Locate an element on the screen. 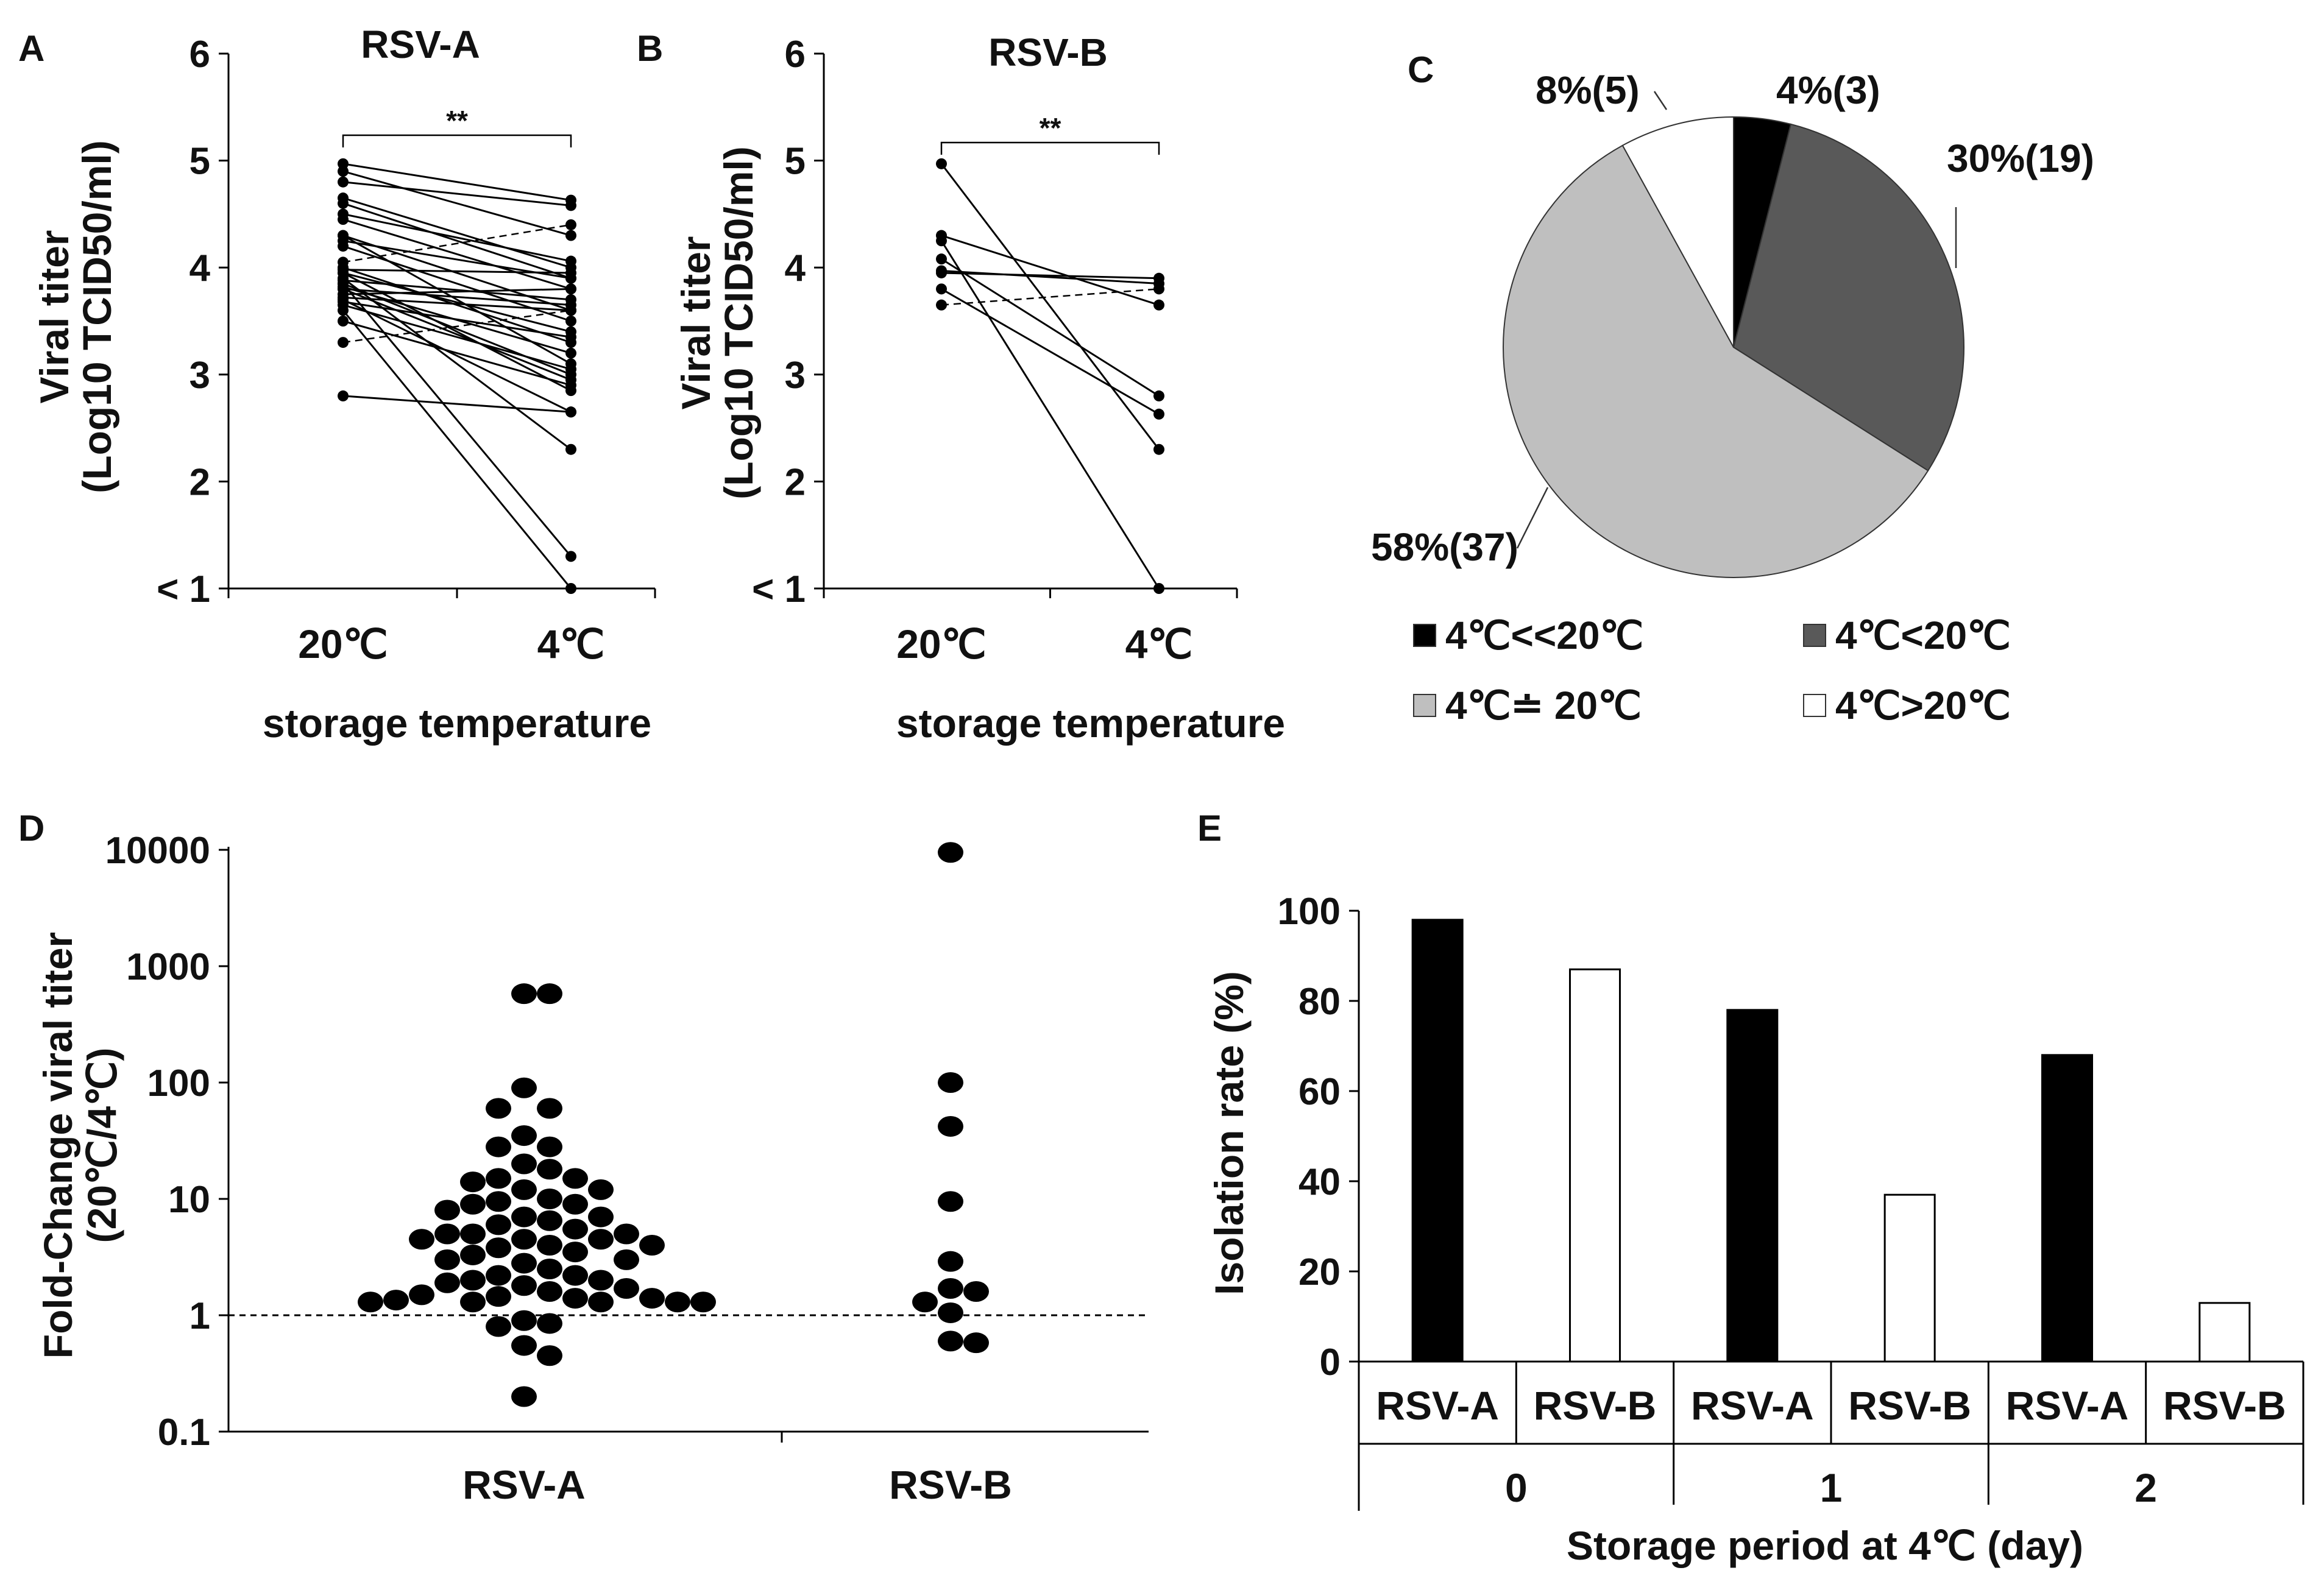  panel-b-xlabel: storage temperature is located at coordinates (1090, 724).